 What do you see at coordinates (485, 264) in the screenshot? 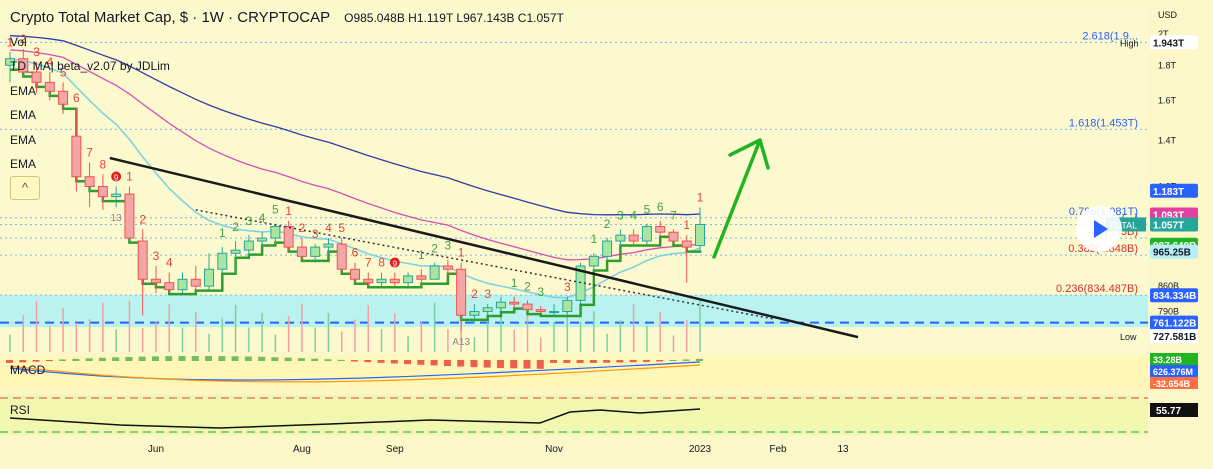
I see `dotted-trendline` at bounding box center [485, 264].